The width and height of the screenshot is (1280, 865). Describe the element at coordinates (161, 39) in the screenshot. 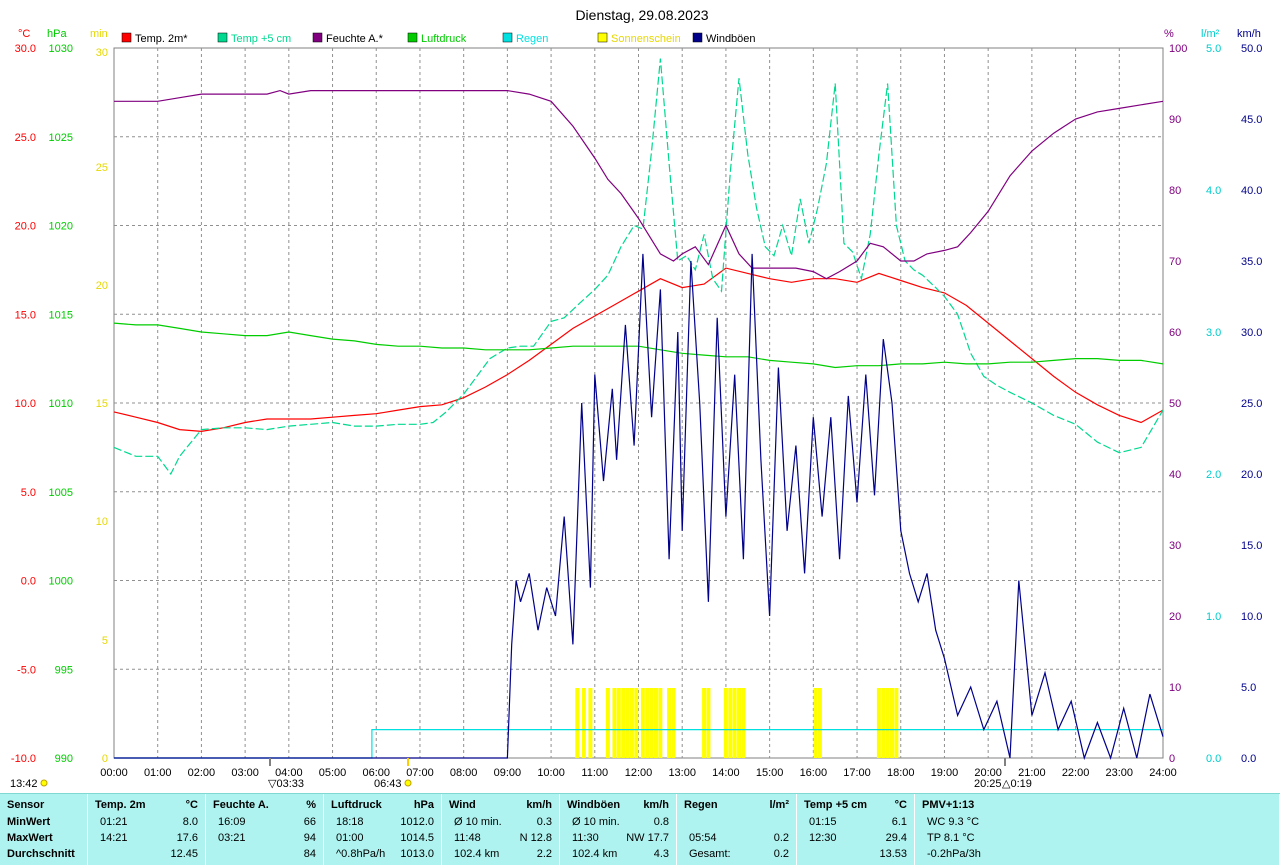

I see `legend-label: Temp. 2m*` at that location.